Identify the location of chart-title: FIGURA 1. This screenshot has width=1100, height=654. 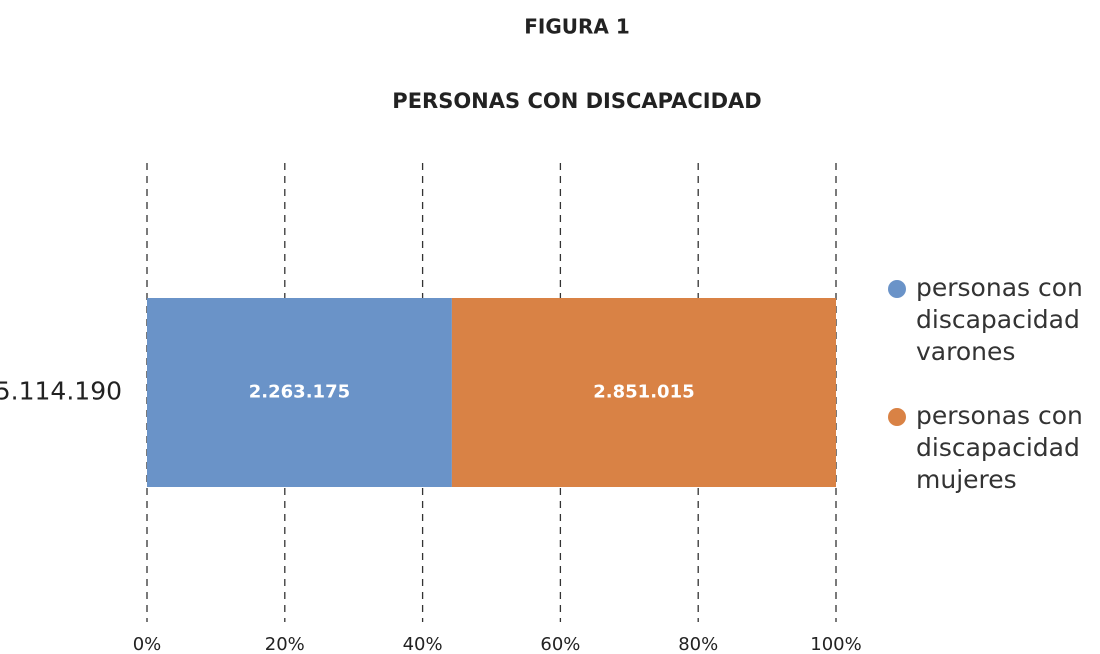
(577, 27).